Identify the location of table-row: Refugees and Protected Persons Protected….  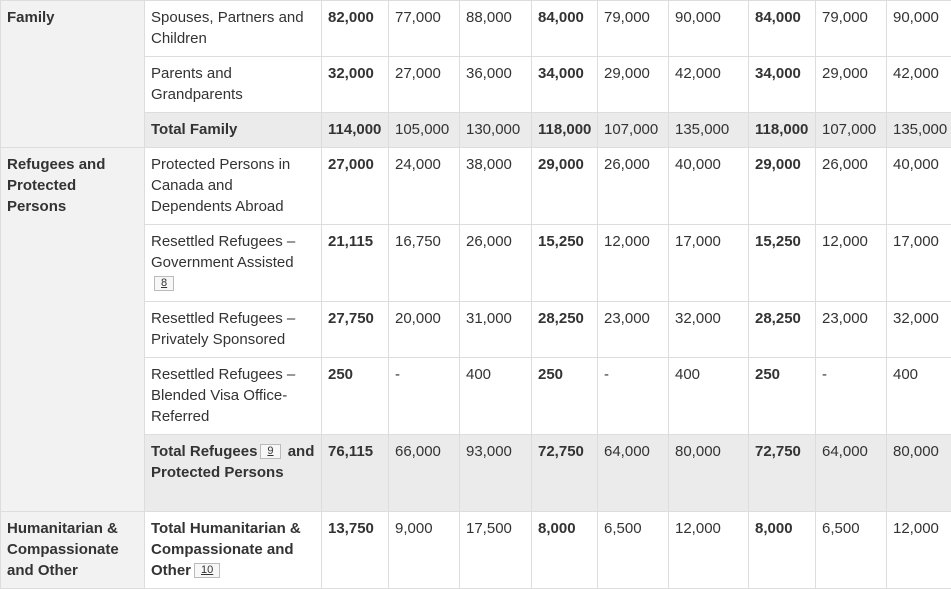
(476, 186).